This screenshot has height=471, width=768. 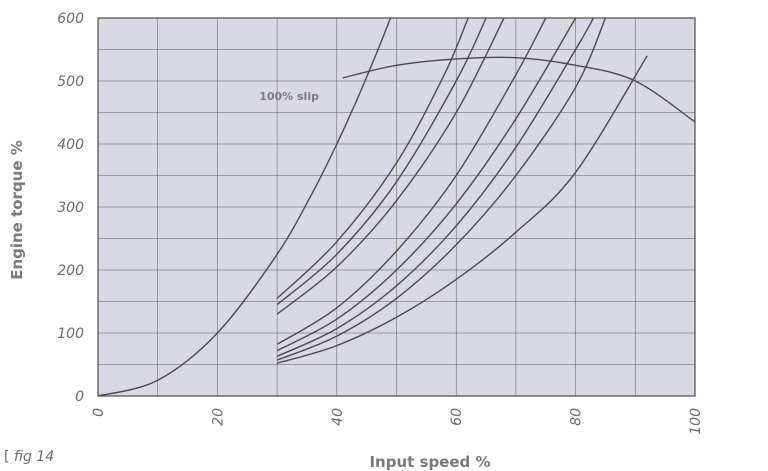 I want to click on figure-label-bracket: [, so click(x=7, y=457).